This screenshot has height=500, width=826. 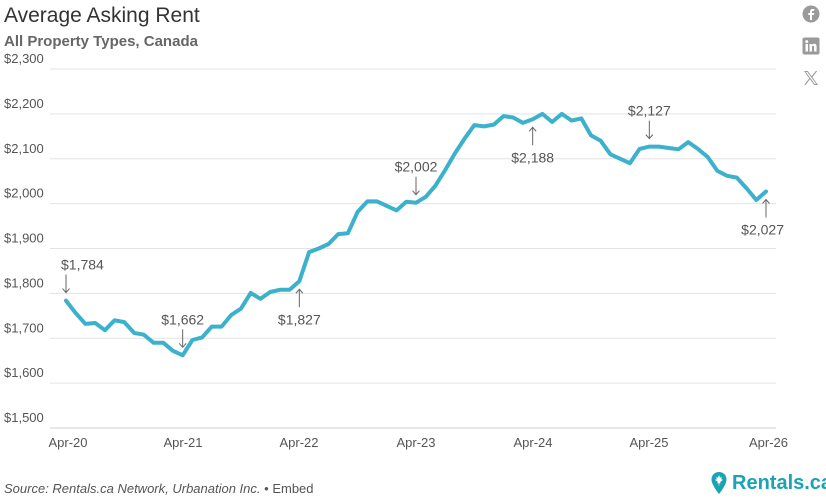 What do you see at coordinates (102, 15) in the screenshot?
I see `chart-title: Average Asking Rent` at bounding box center [102, 15].